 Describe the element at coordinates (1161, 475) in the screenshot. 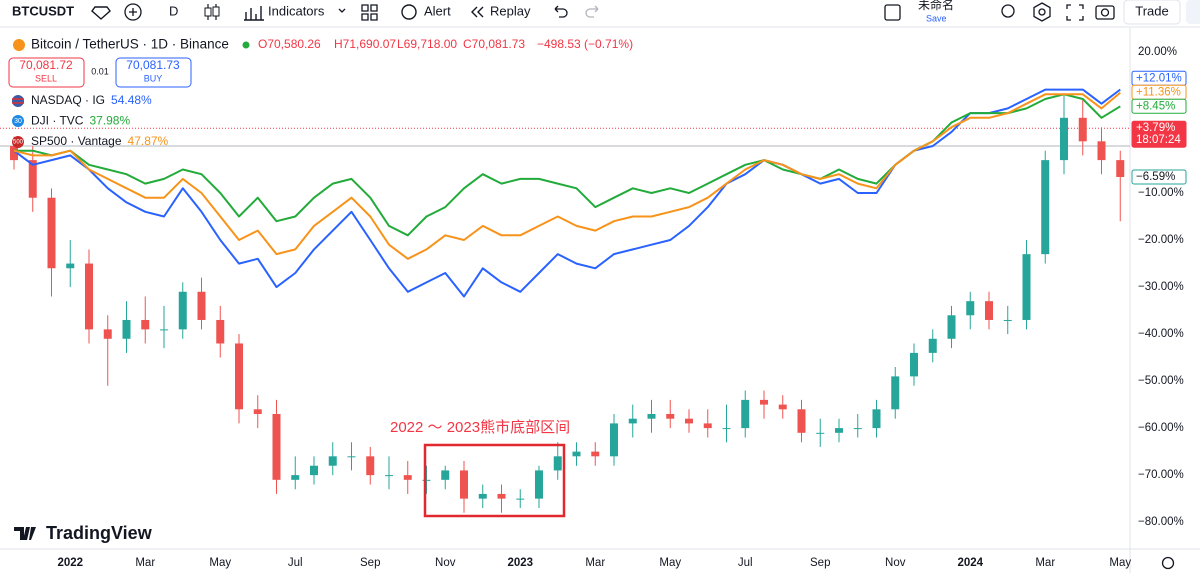

I see `y-tick-label: −70.00%` at that location.